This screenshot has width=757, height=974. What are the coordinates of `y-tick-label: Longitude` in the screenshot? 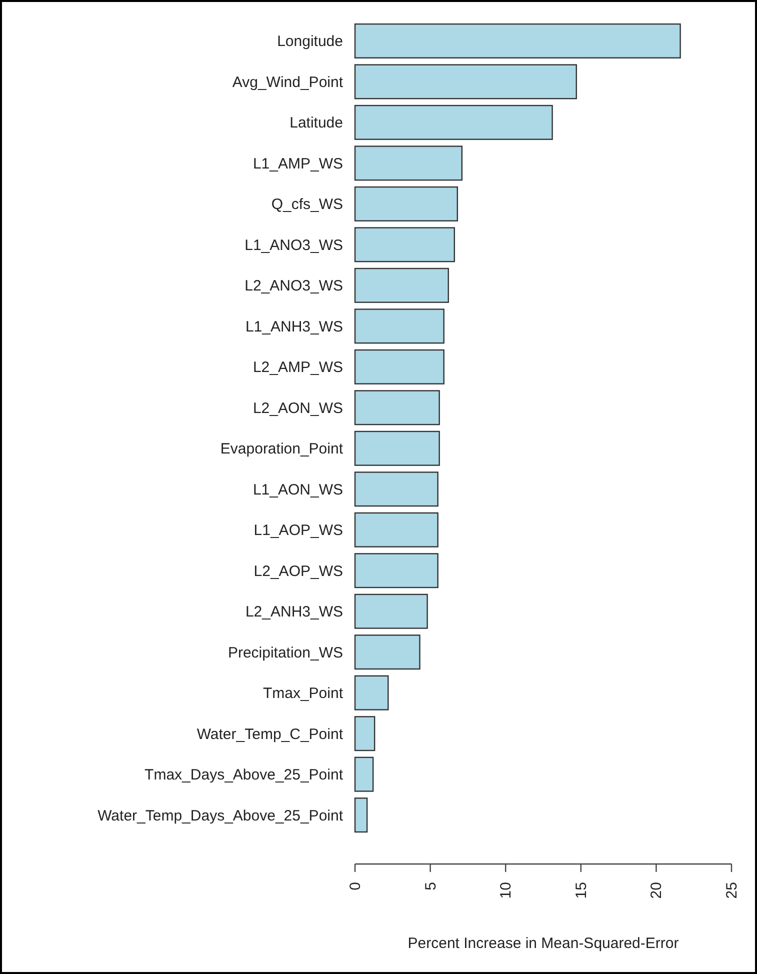 It's located at (310, 41).